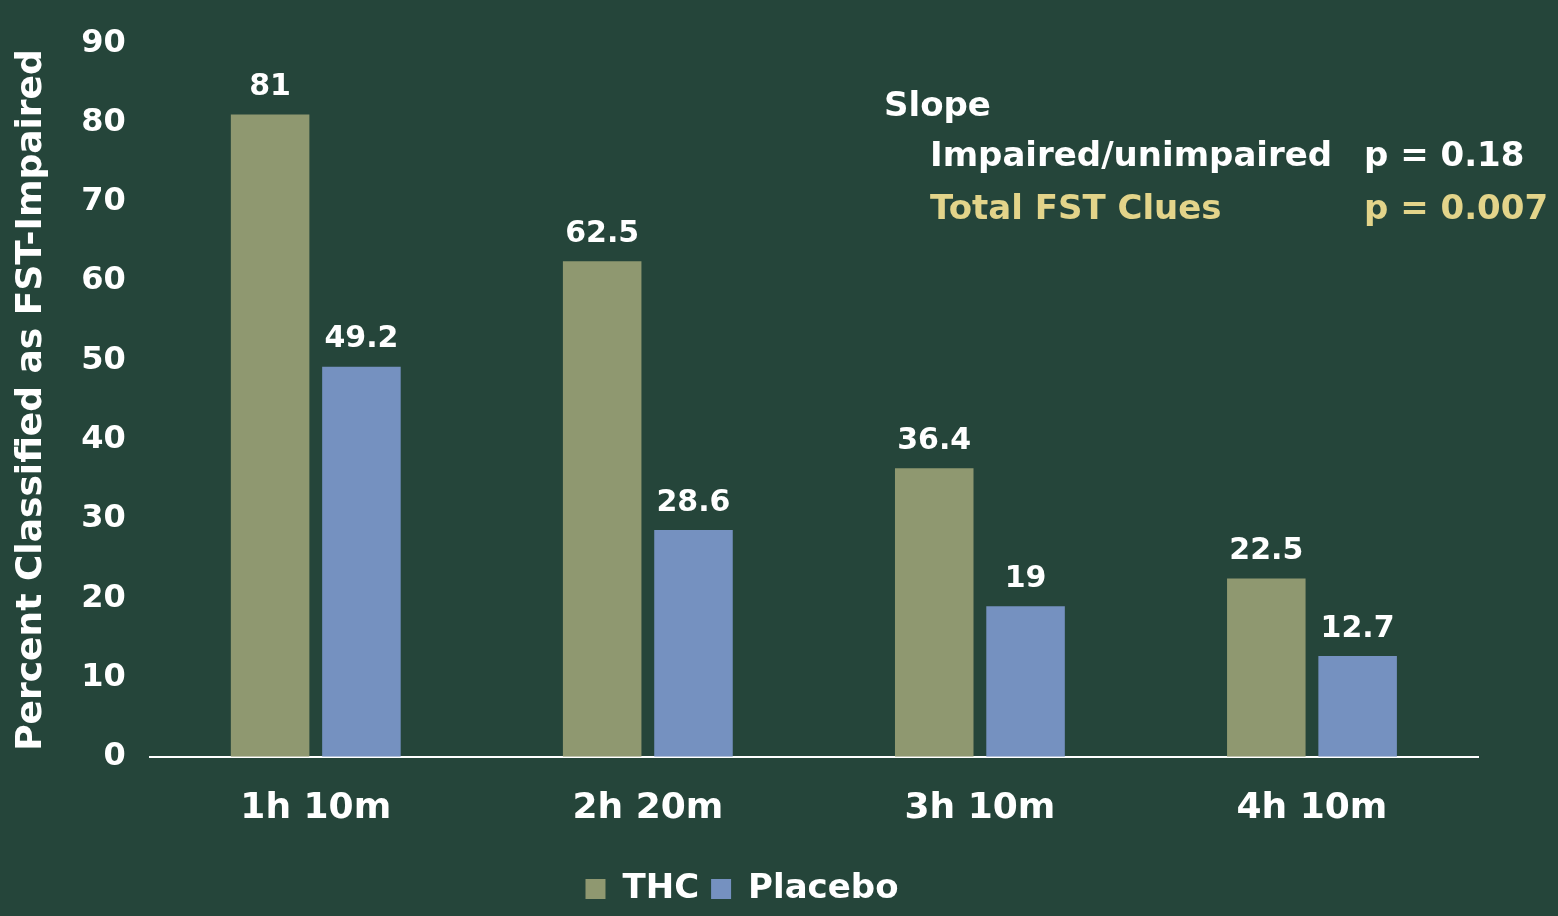 This screenshot has height=916, width=1558. Describe the element at coordinates (1312, 805) in the screenshot. I see `x-tick-label: 4h 10m` at that location.